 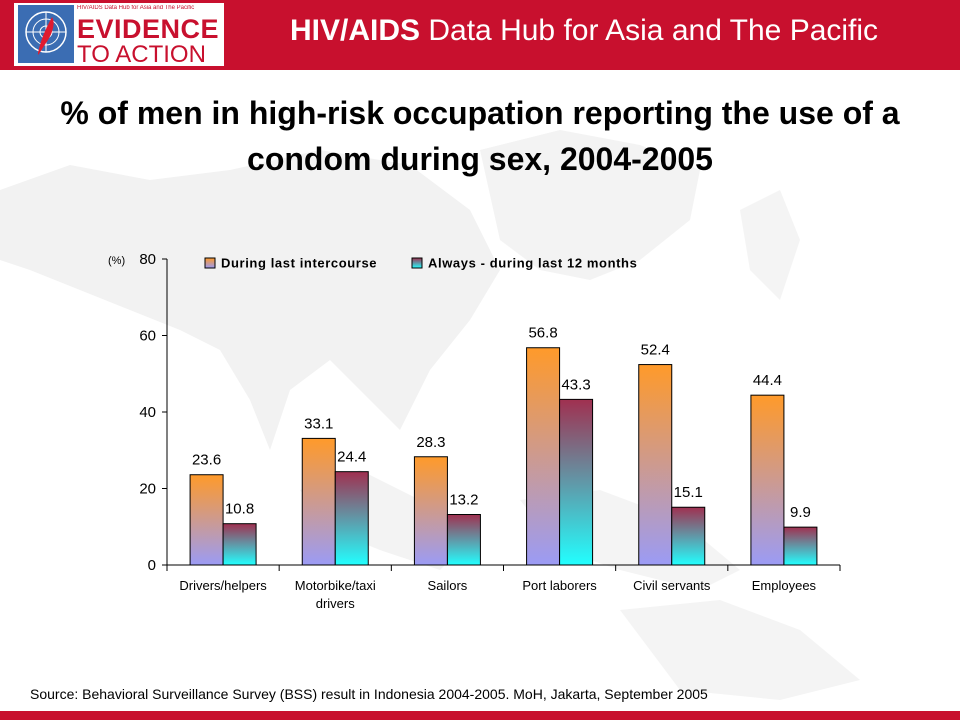 I want to click on data-label: 56.8, so click(x=542, y=333).